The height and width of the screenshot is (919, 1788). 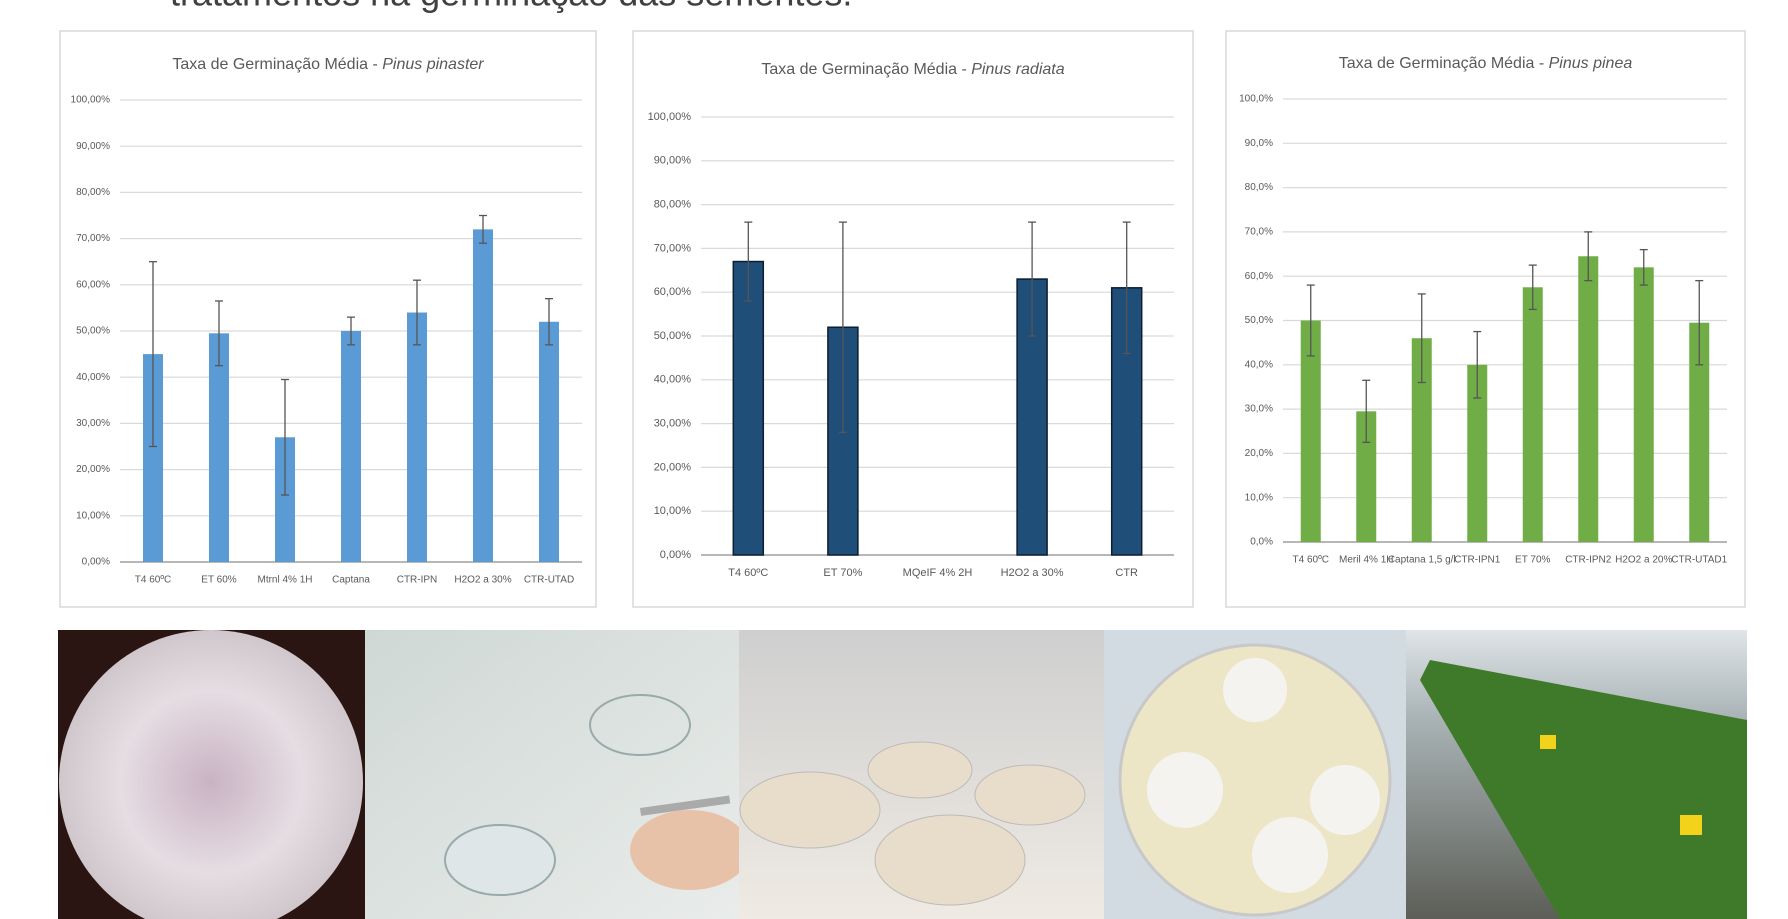 I want to click on x-tick-label: Mtrnl 4% 1H, so click(x=284, y=580).